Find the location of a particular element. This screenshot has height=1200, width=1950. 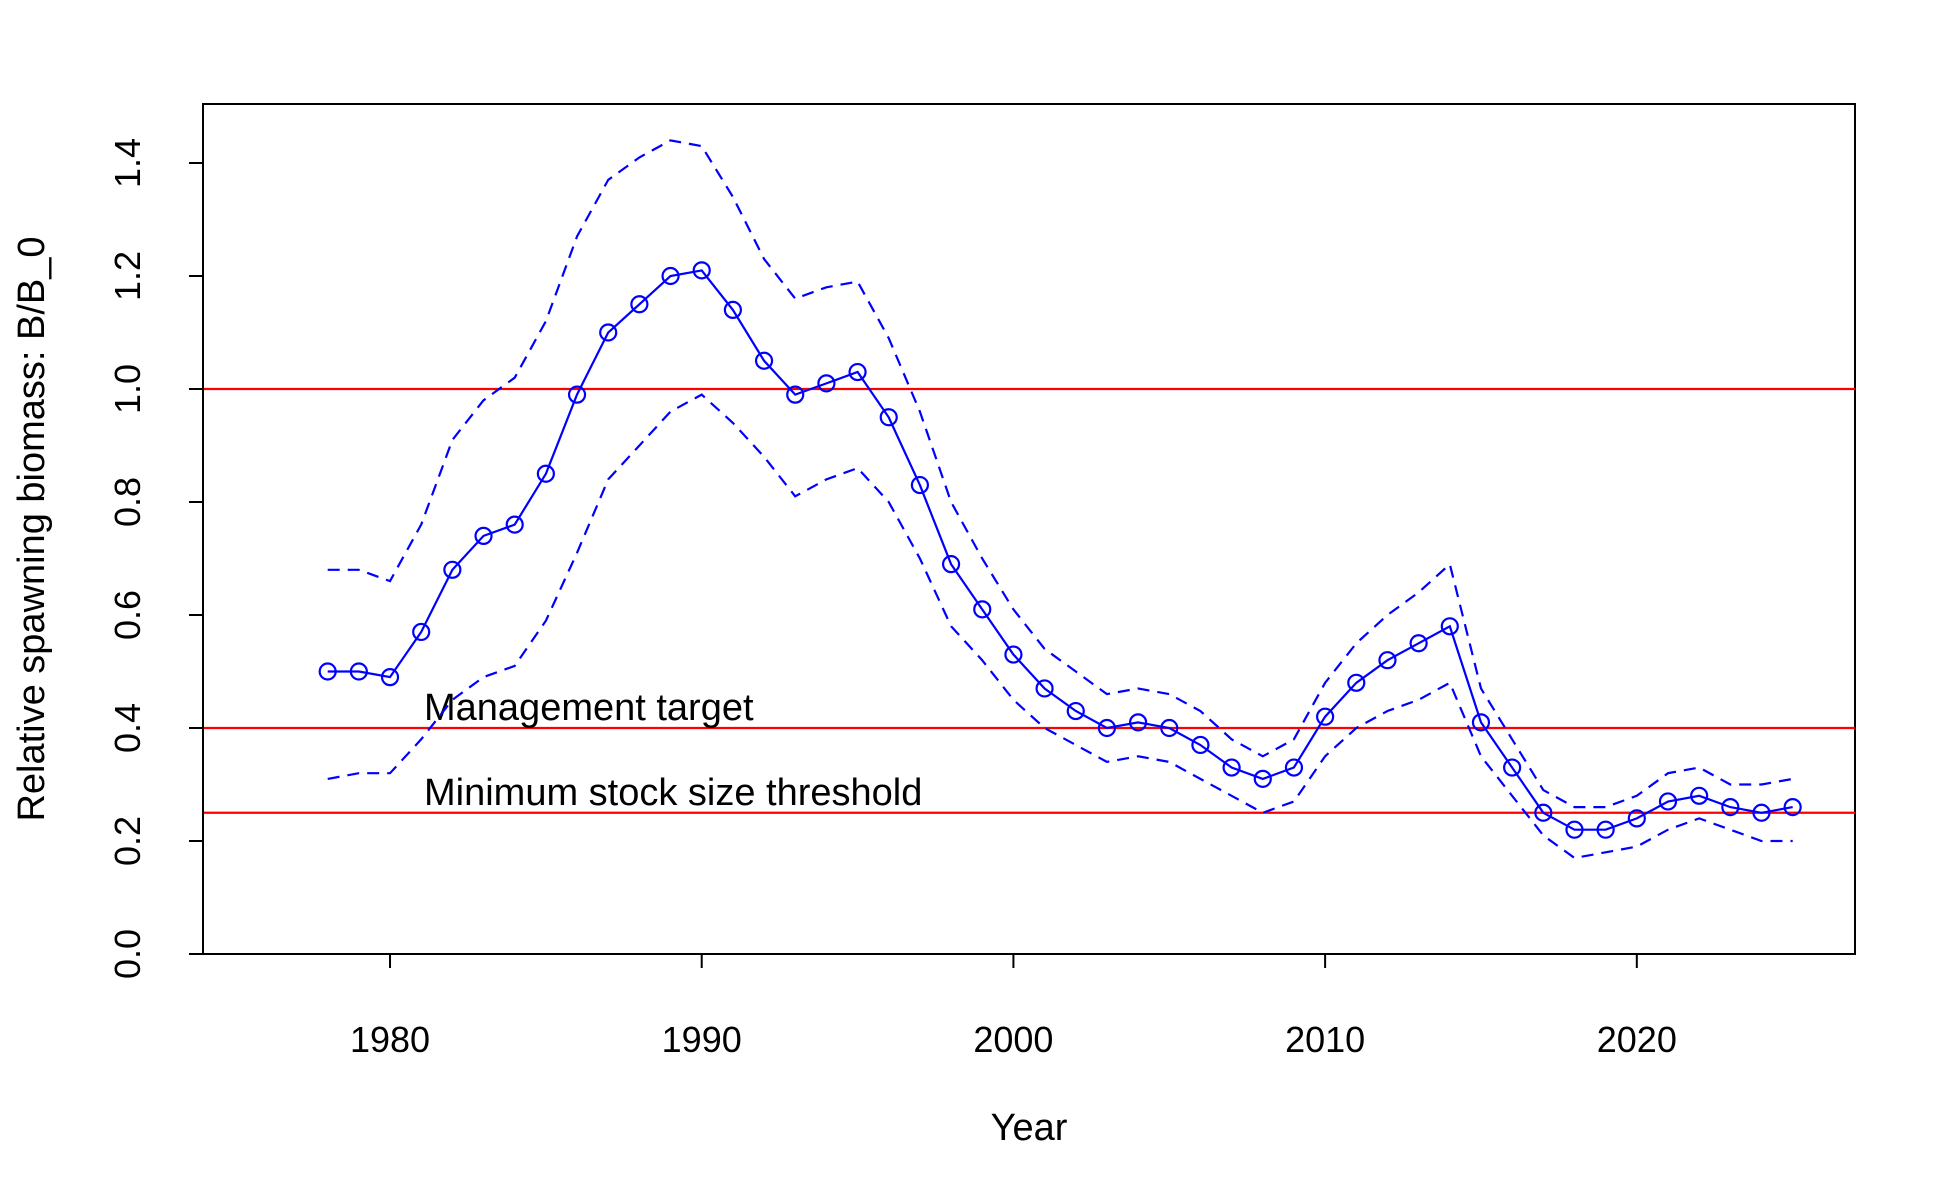

y-tick-label: 0.2 is located at coordinates (127, 841).